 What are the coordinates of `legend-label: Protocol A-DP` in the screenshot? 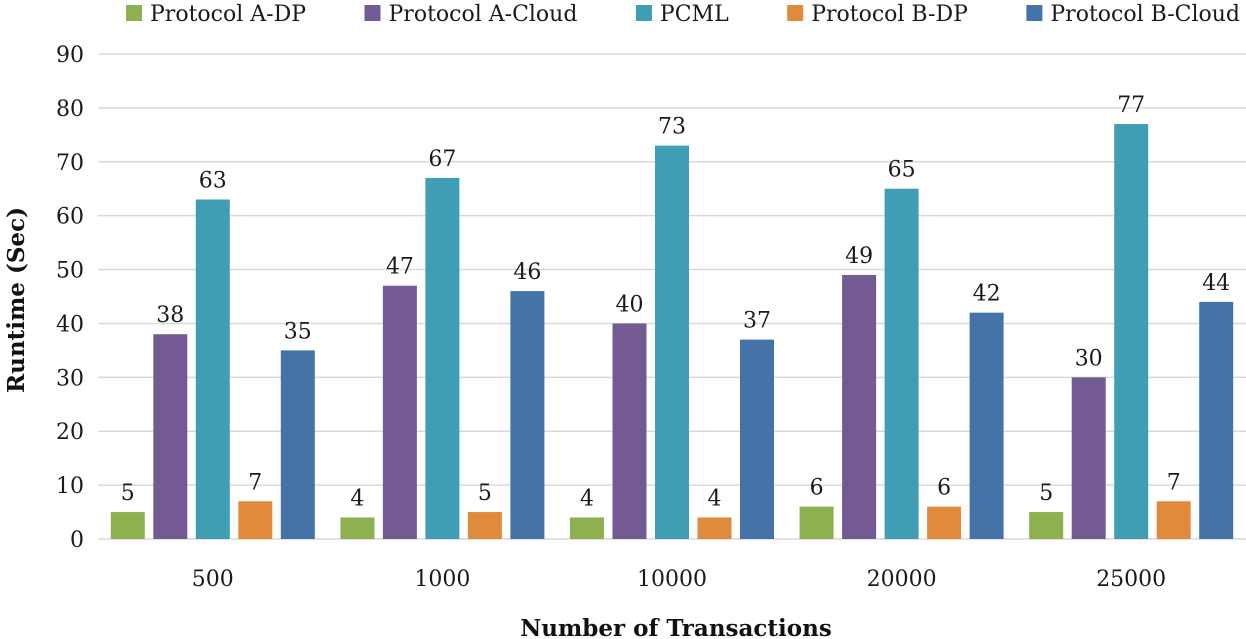 It's located at (228, 14).